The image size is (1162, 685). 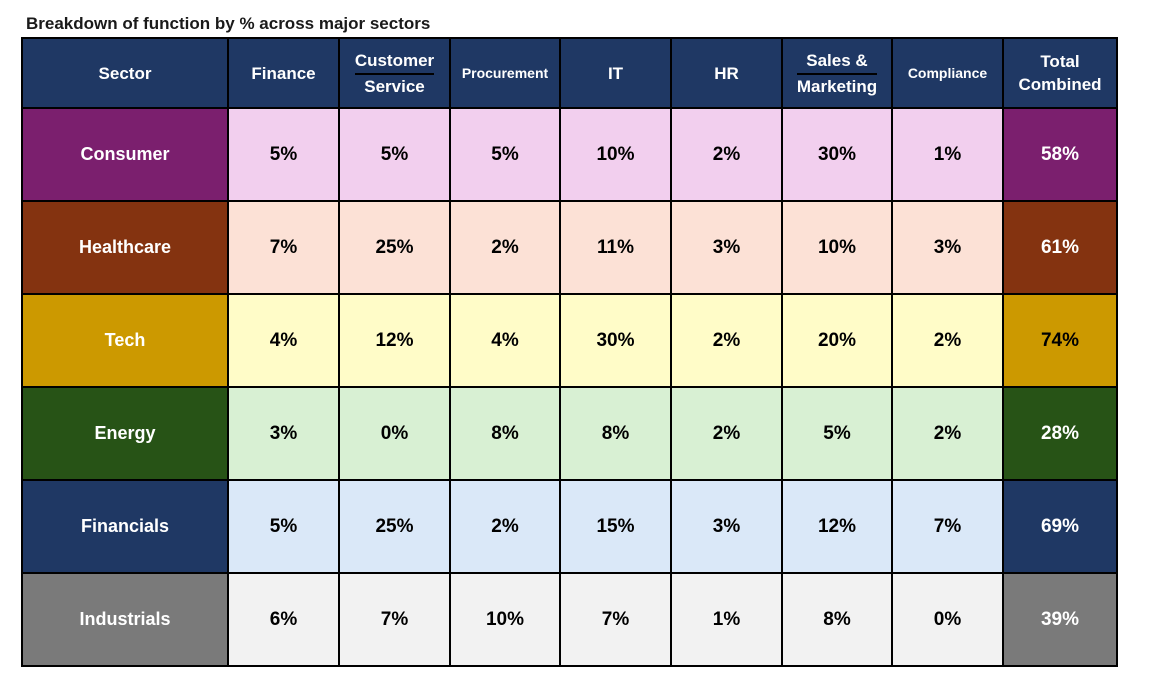 I want to click on table-row-tech: Tech 4% 12% 4% 30% 2% 20% 2% 74%, so click(x=569, y=340).